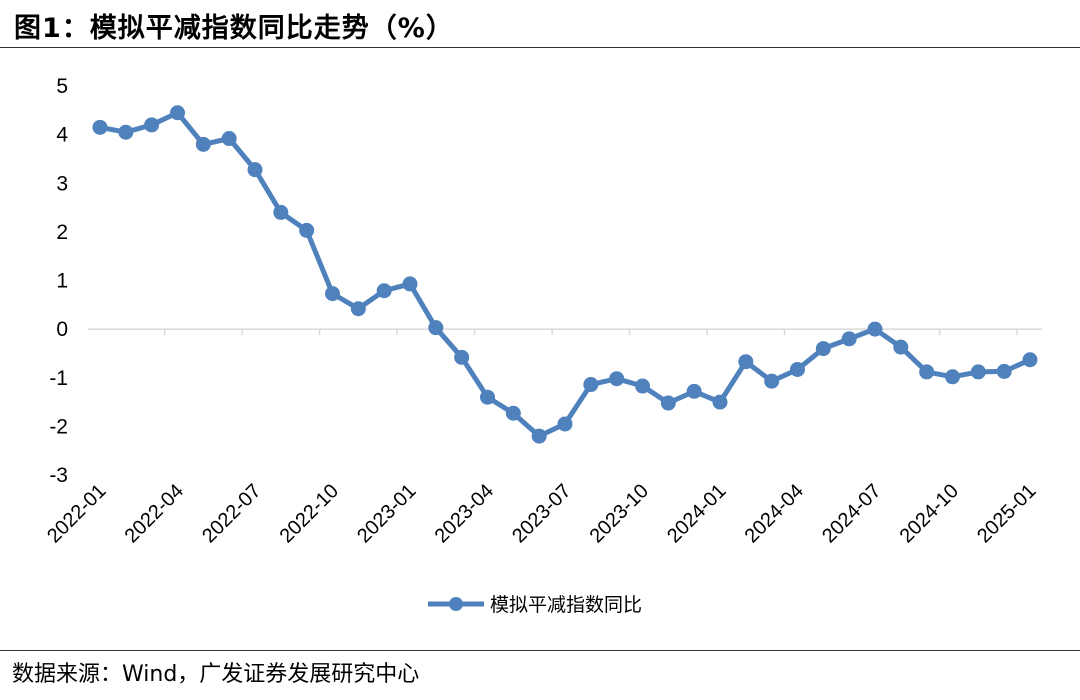 Image resolution: width=1080 pixels, height=700 pixels. Describe the element at coordinates (851, 513) in the screenshot. I see `x-tick-label: 2024-07` at that location.